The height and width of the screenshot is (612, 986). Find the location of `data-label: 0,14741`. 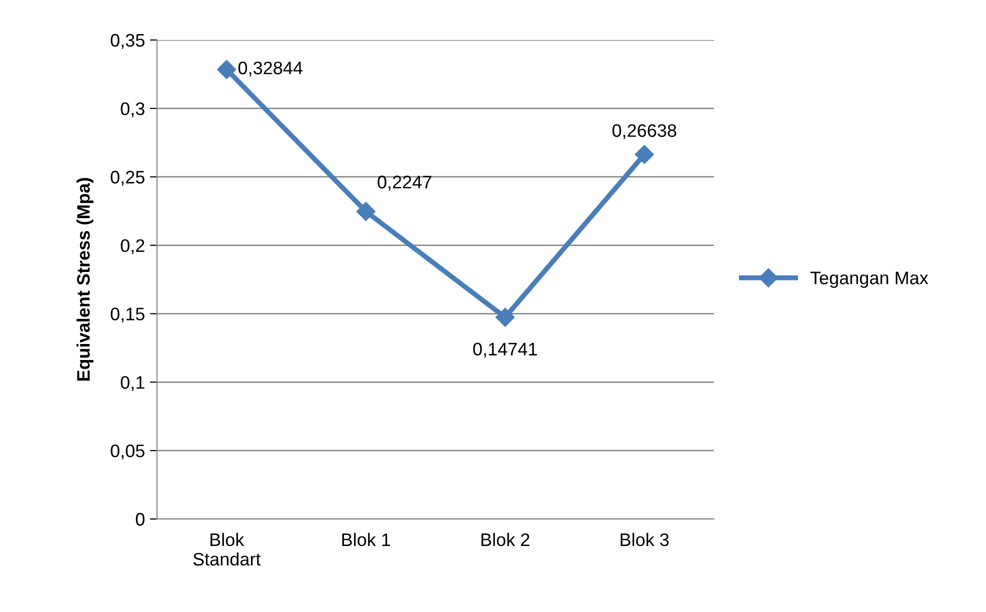

data-label: 0,14741 is located at coordinates (505, 350).